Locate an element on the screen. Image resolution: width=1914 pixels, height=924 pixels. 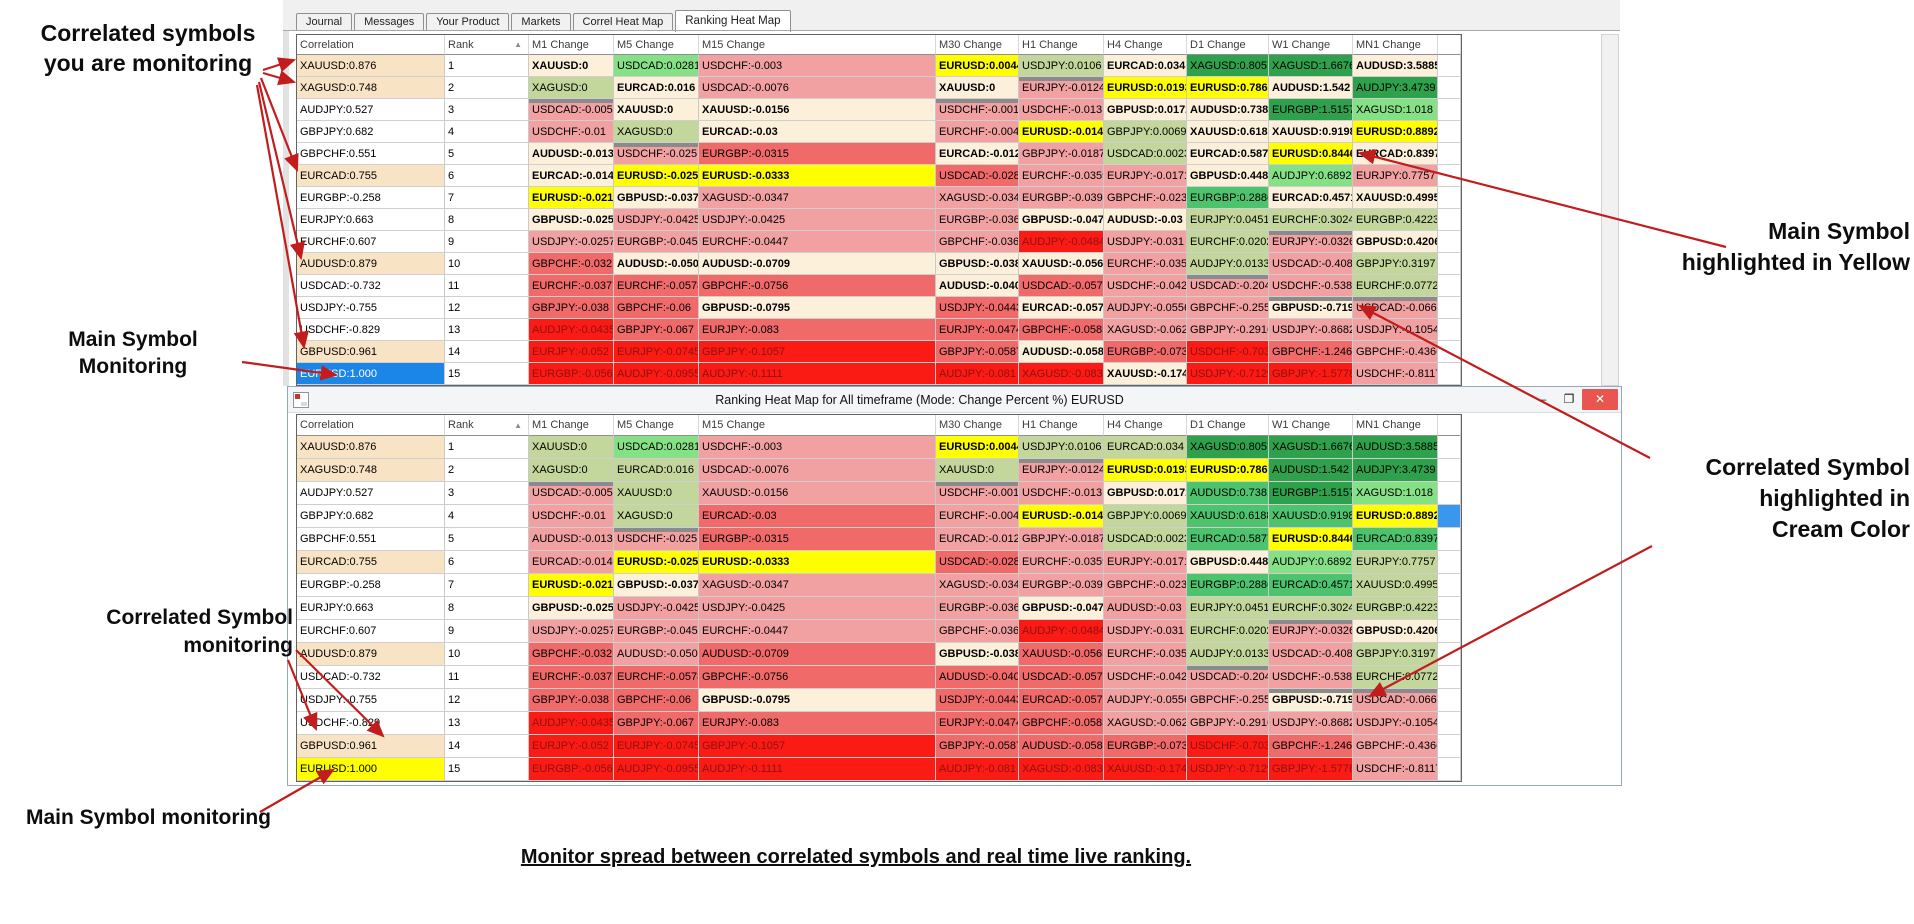
heat-cell: GBPUSD:-0.0382 is located at coordinates (977, 654).